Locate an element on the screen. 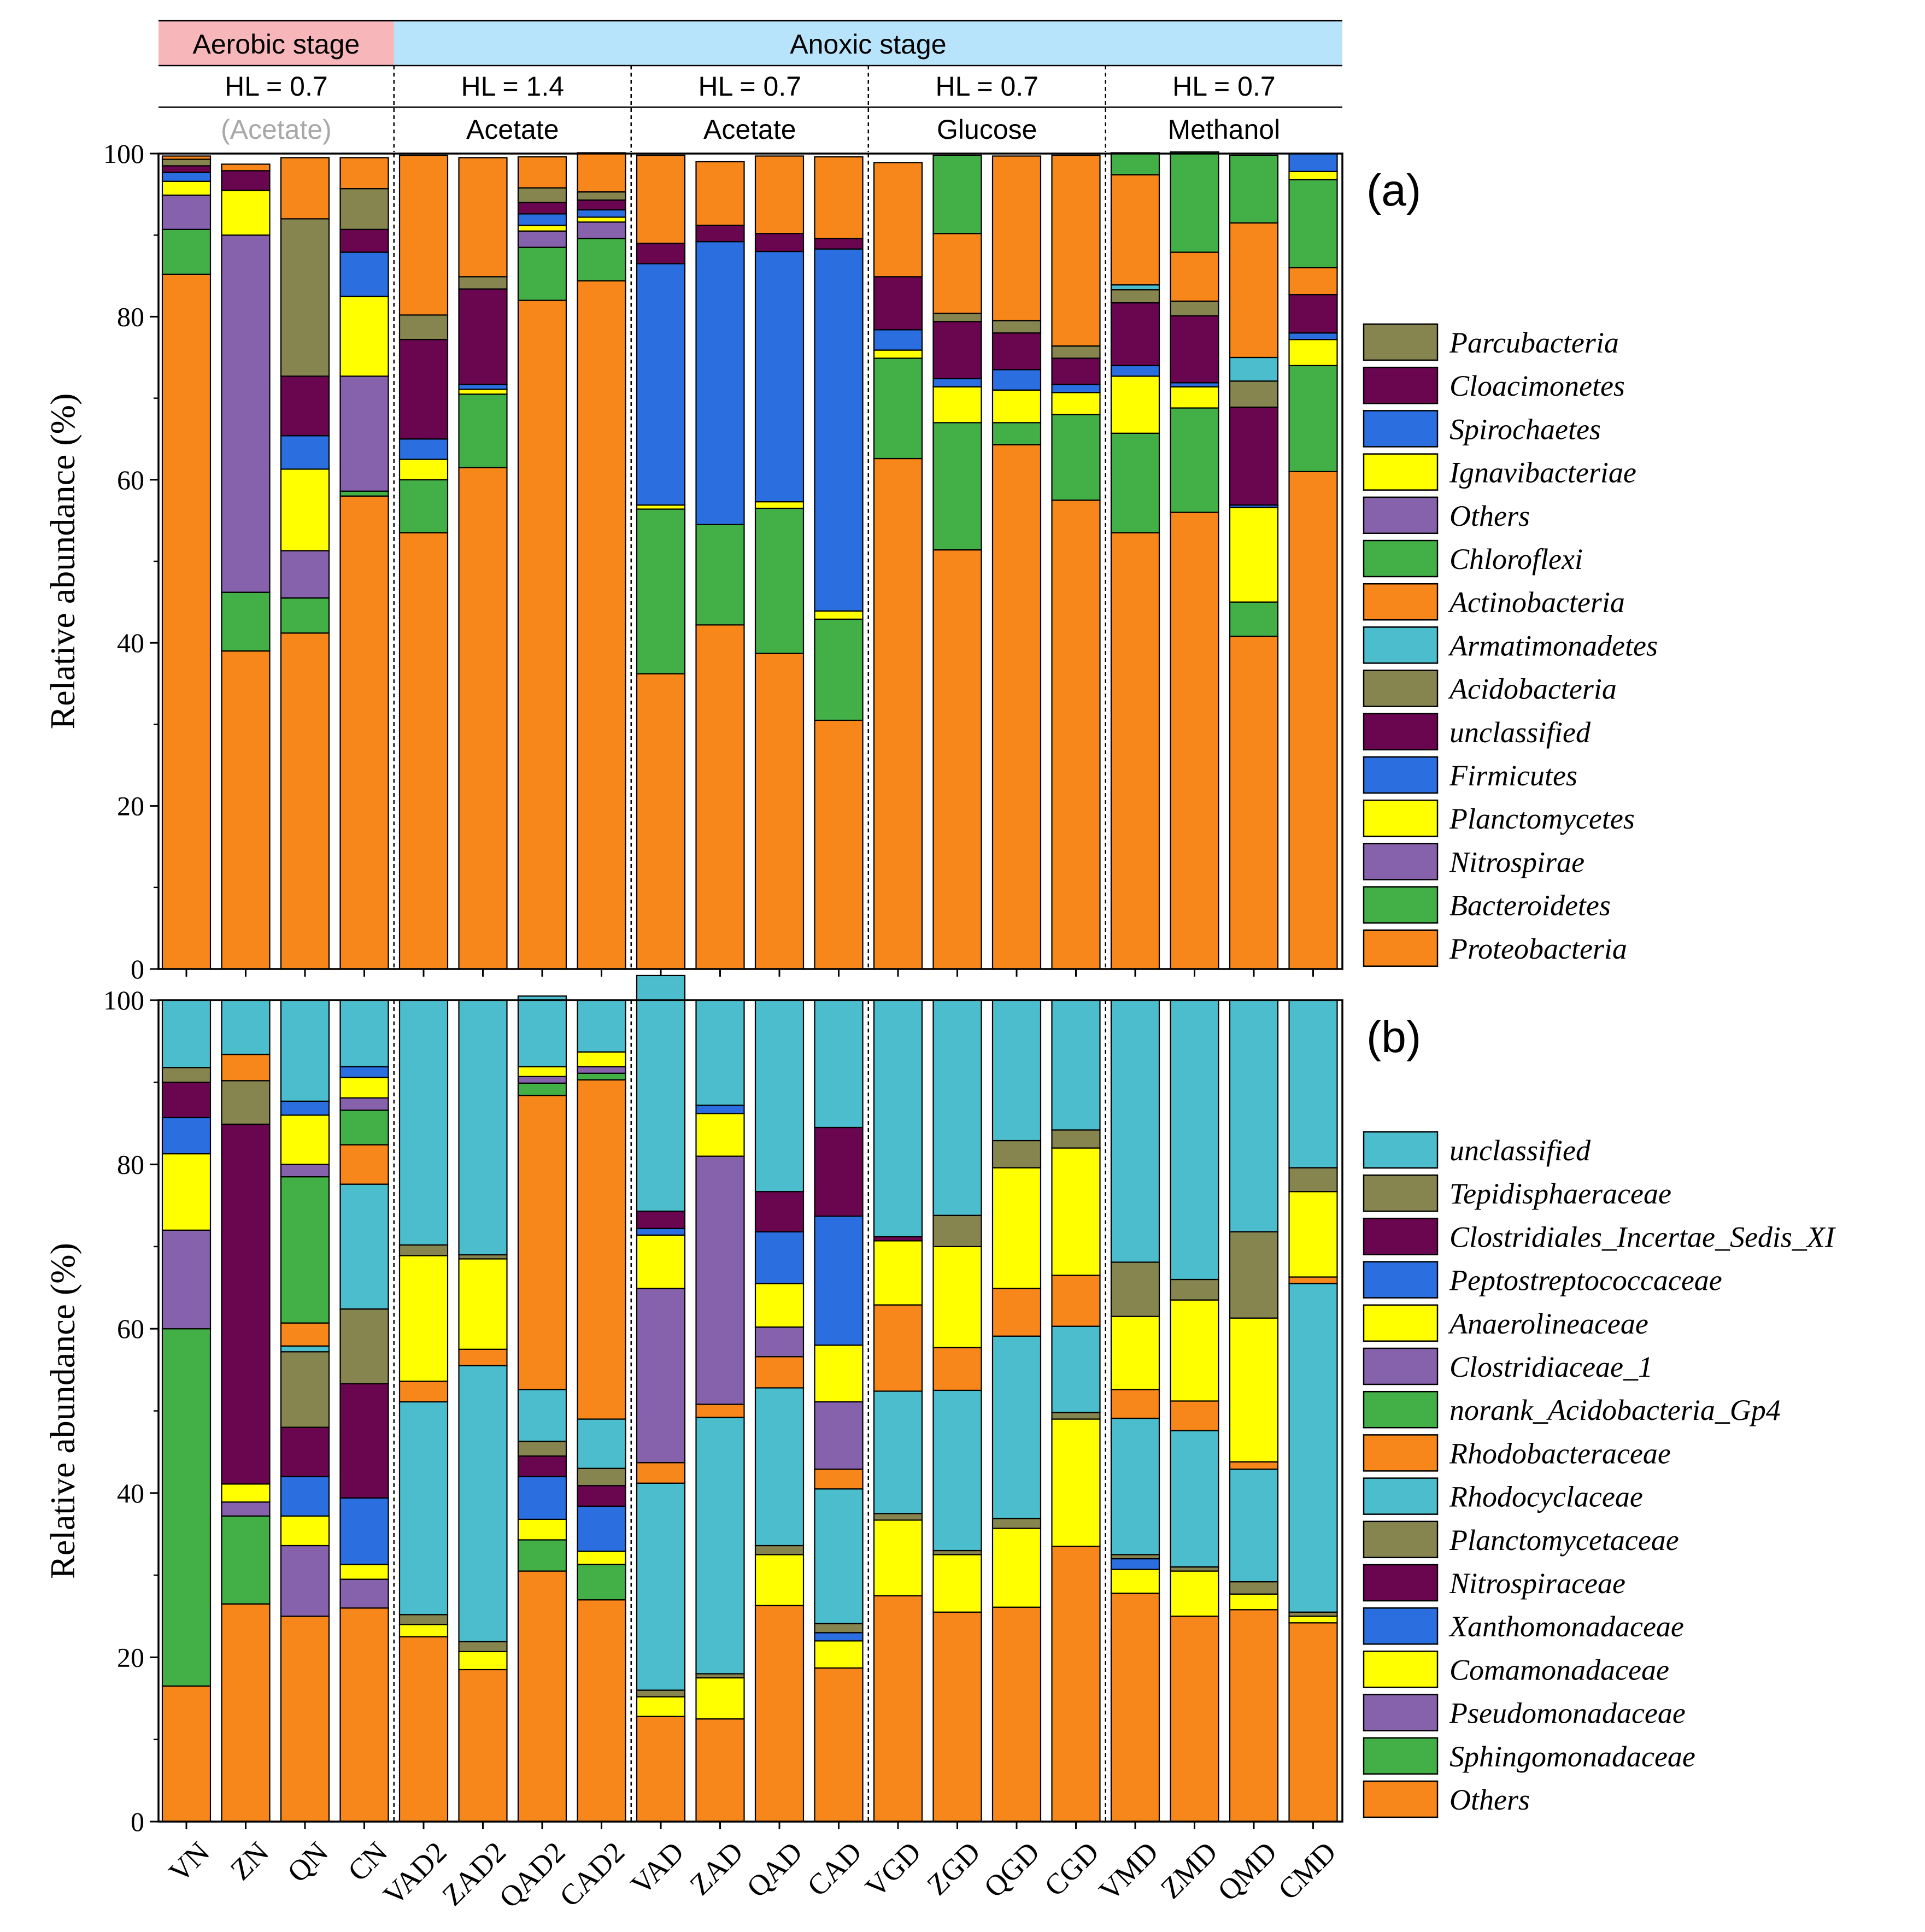  bar-segment-zmd-rhodobacteraceae is located at coordinates (1194, 1415).